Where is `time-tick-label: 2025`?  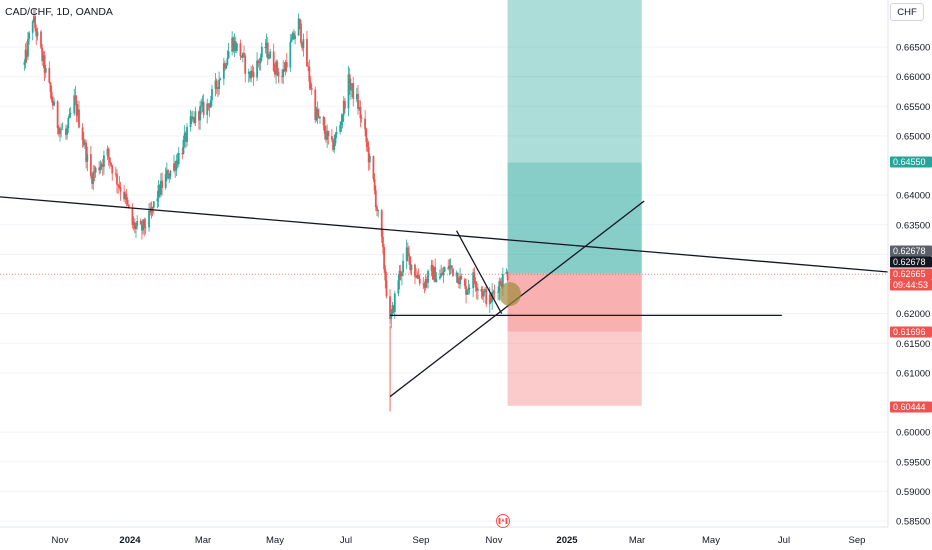
time-tick-label: 2025 is located at coordinates (567, 540).